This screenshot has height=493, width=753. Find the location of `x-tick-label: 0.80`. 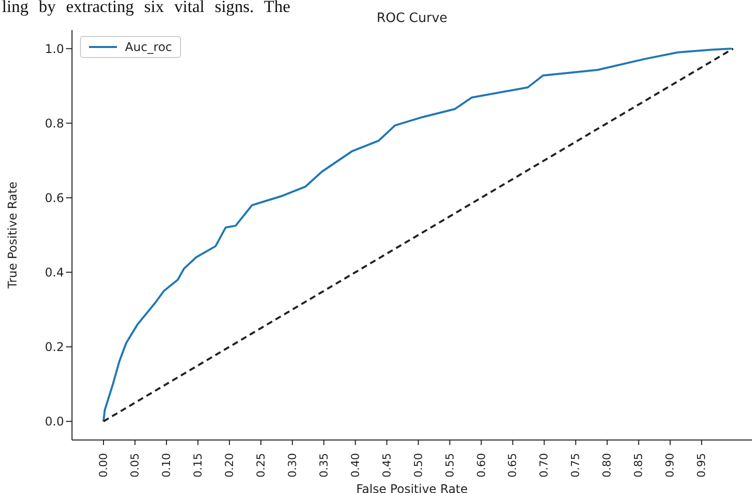

x-tick-label: 0.80 is located at coordinates (607, 465).